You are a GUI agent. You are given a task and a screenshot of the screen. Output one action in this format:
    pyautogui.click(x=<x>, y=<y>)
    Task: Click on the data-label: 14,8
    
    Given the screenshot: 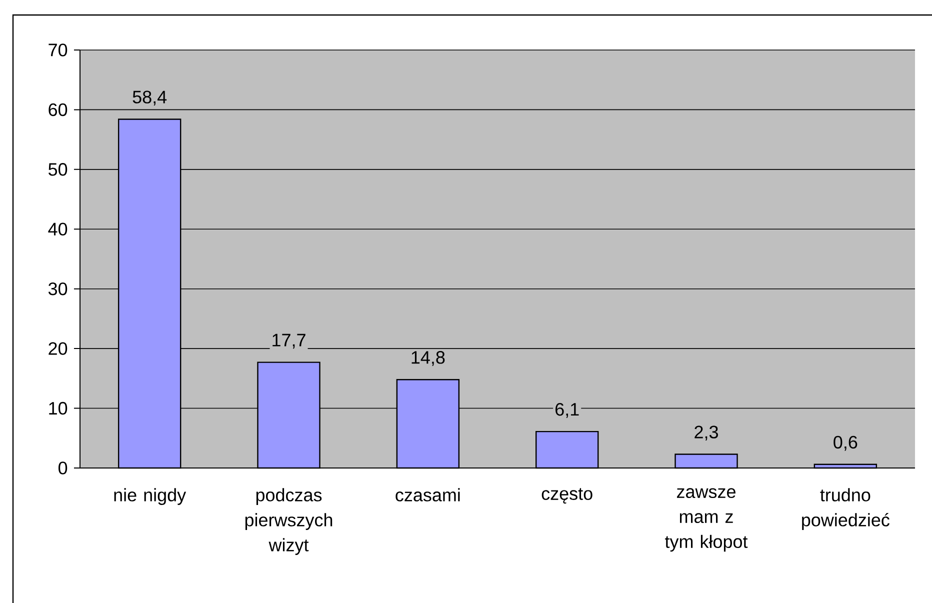 What is the action you would take?
    pyautogui.click(x=428, y=358)
    